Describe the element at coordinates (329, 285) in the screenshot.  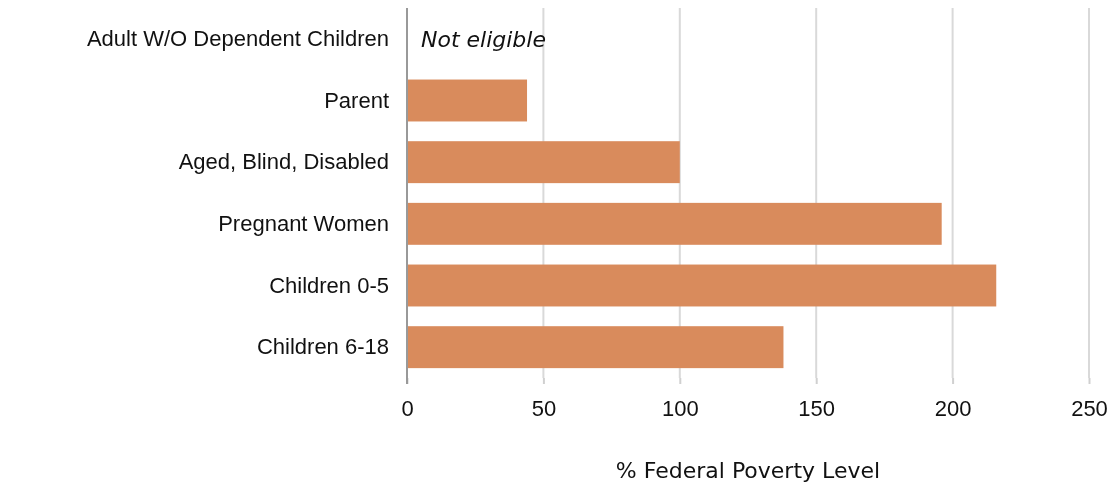
I see `y-tick-label: Children 0-5` at that location.